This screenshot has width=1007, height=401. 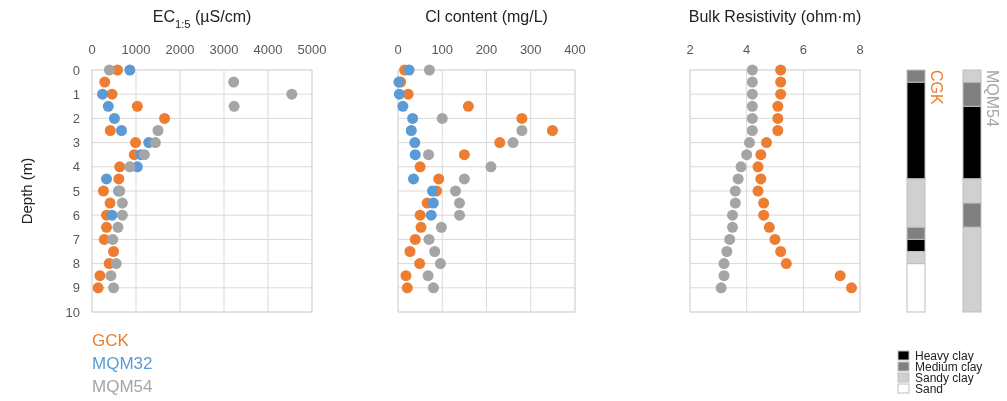 I want to click on text: GCK, so click(x=111, y=340).